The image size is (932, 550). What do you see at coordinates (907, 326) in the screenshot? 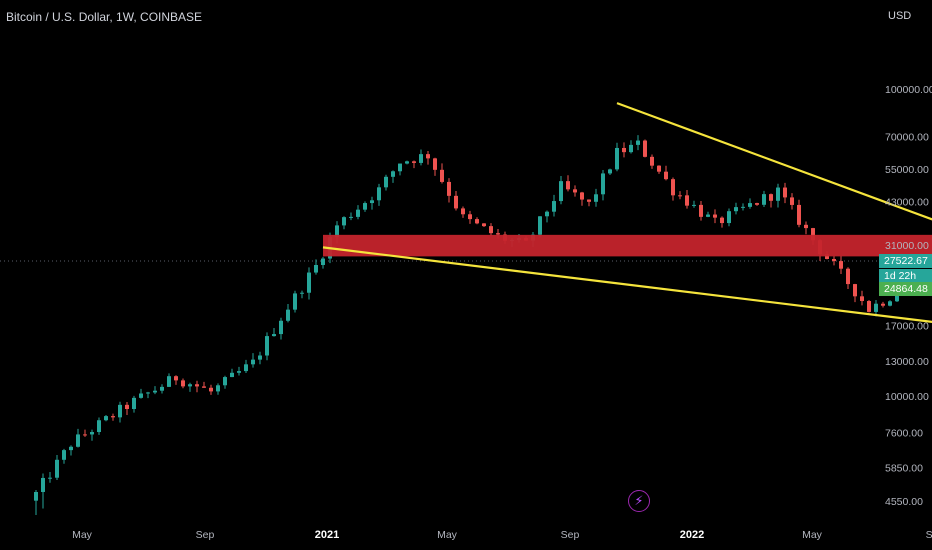
I see `y-tick-label: 17000.00` at bounding box center [907, 326].